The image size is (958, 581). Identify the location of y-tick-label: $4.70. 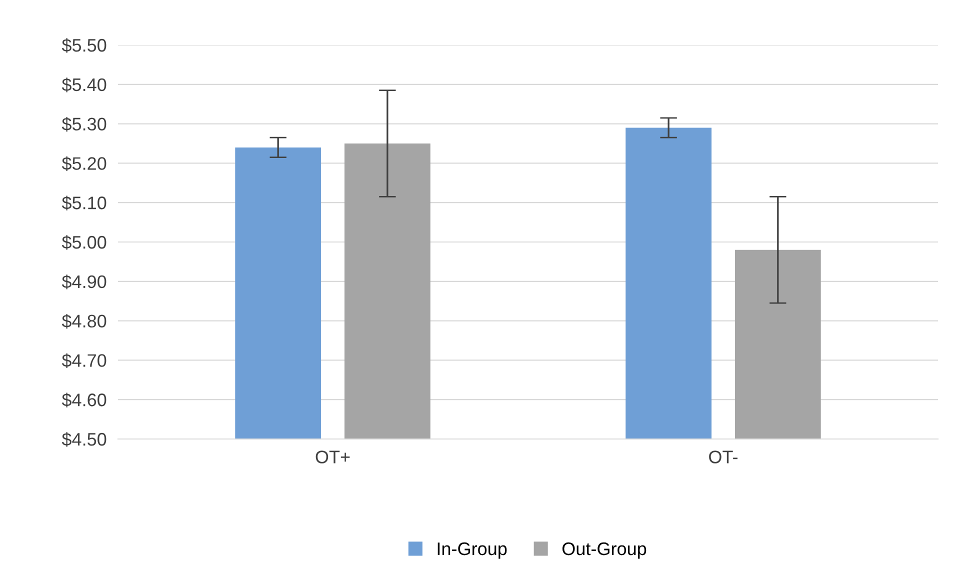
(84, 360).